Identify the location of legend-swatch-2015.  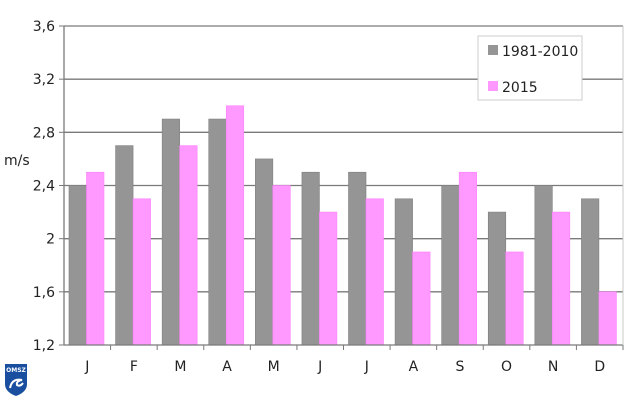
(493, 86).